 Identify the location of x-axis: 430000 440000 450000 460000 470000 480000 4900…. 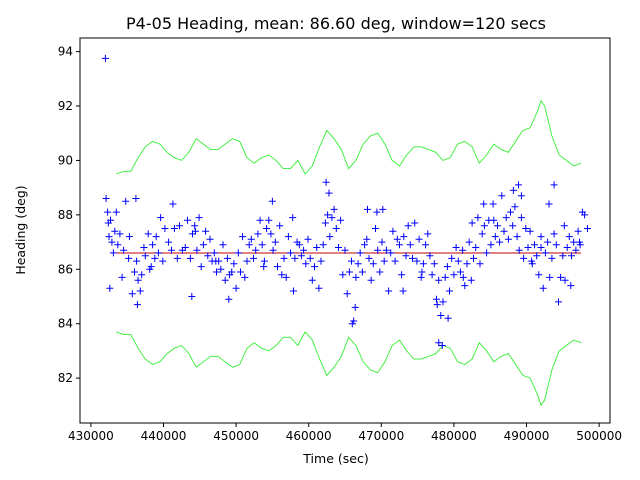
(345, 433).